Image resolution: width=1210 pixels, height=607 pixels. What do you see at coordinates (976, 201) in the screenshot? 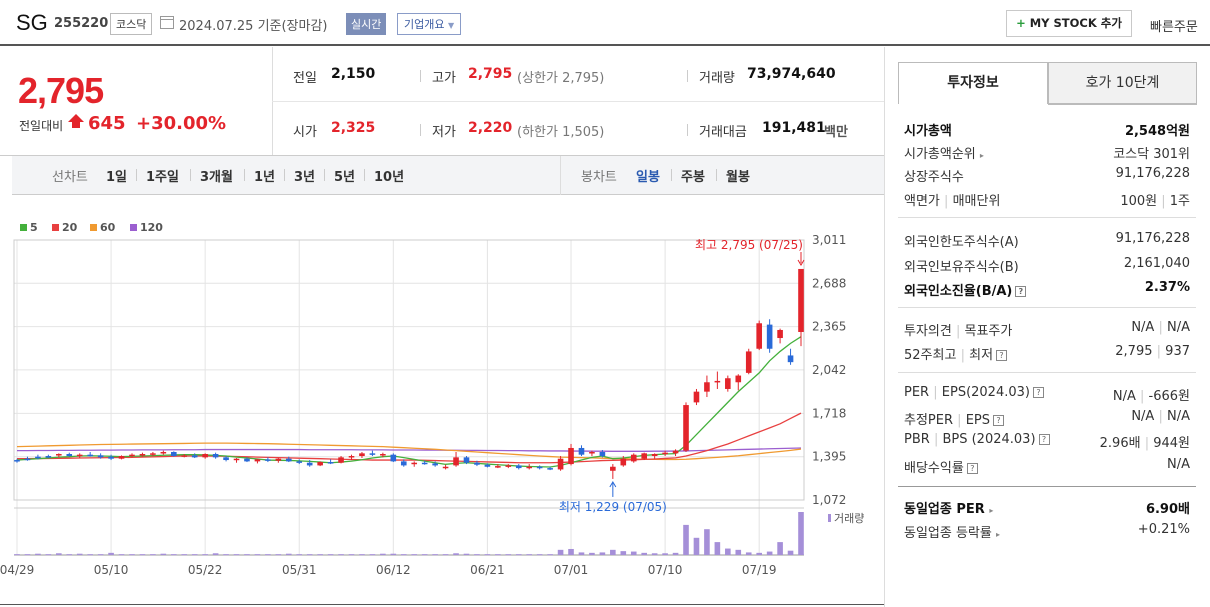
I see `info-key-text: 매매단위` at bounding box center [976, 201].